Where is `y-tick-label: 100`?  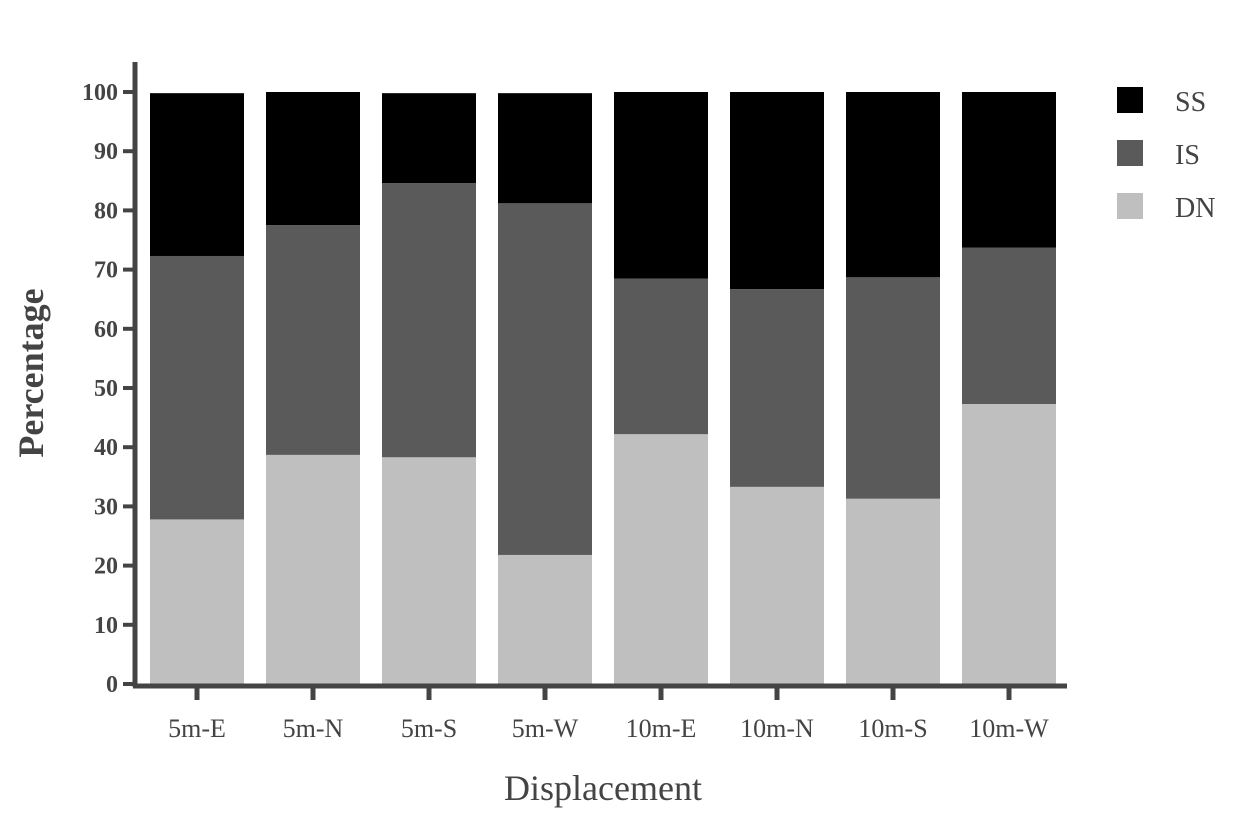 y-tick-label: 100 is located at coordinates (100, 93).